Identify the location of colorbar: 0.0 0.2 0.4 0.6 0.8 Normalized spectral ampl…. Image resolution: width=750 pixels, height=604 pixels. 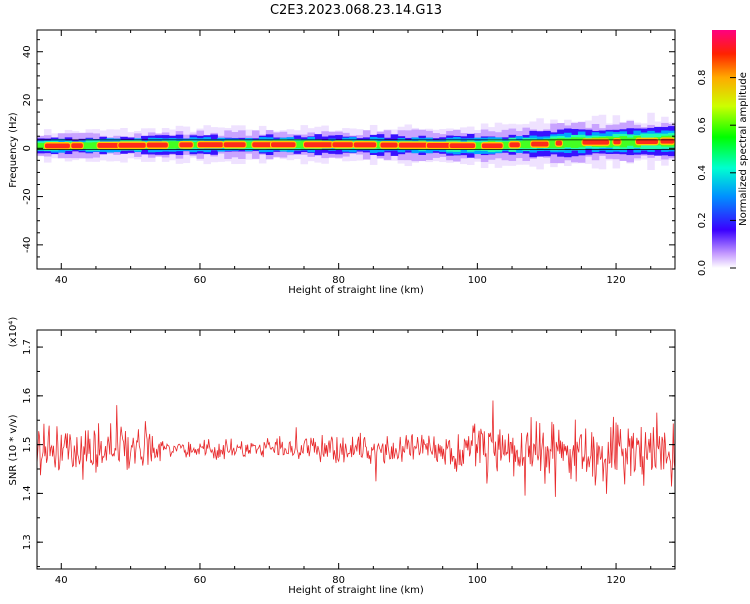
(723, 153).